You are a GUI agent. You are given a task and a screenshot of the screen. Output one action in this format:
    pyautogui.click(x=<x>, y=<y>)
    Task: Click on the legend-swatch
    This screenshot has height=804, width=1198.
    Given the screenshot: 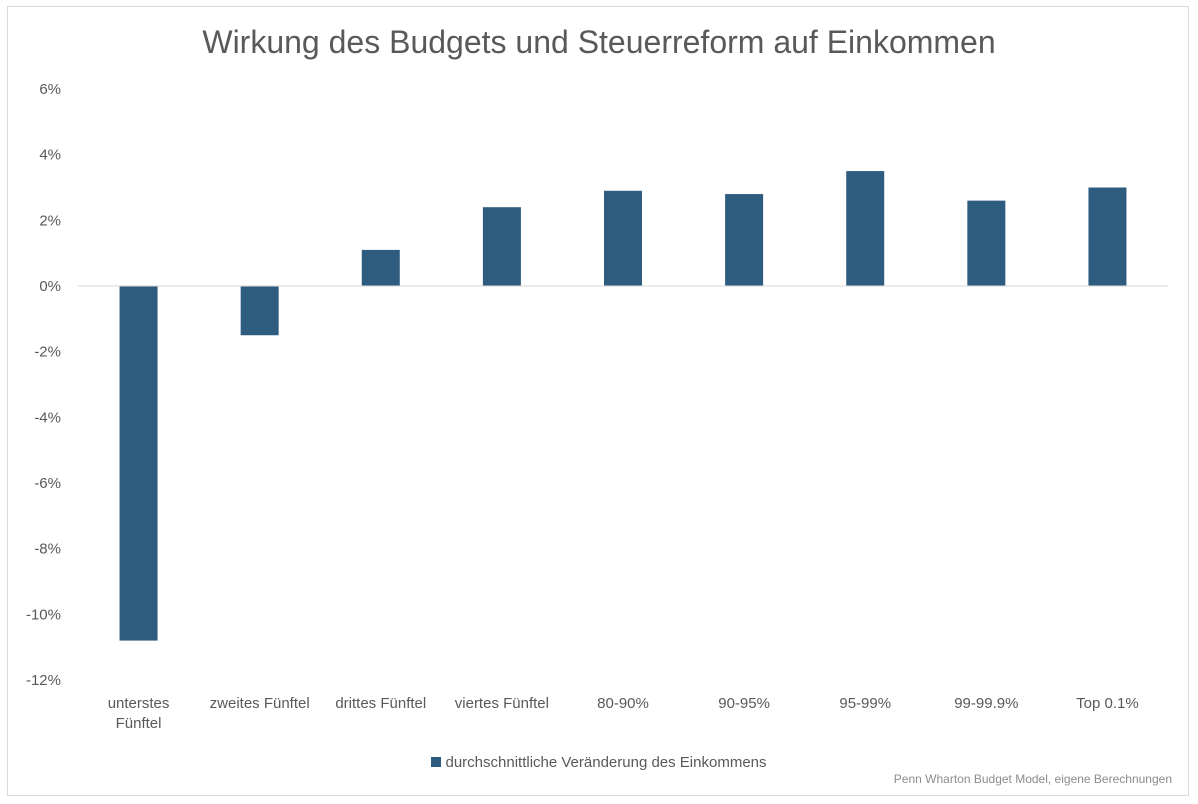 What is the action you would take?
    pyautogui.click(x=436, y=762)
    